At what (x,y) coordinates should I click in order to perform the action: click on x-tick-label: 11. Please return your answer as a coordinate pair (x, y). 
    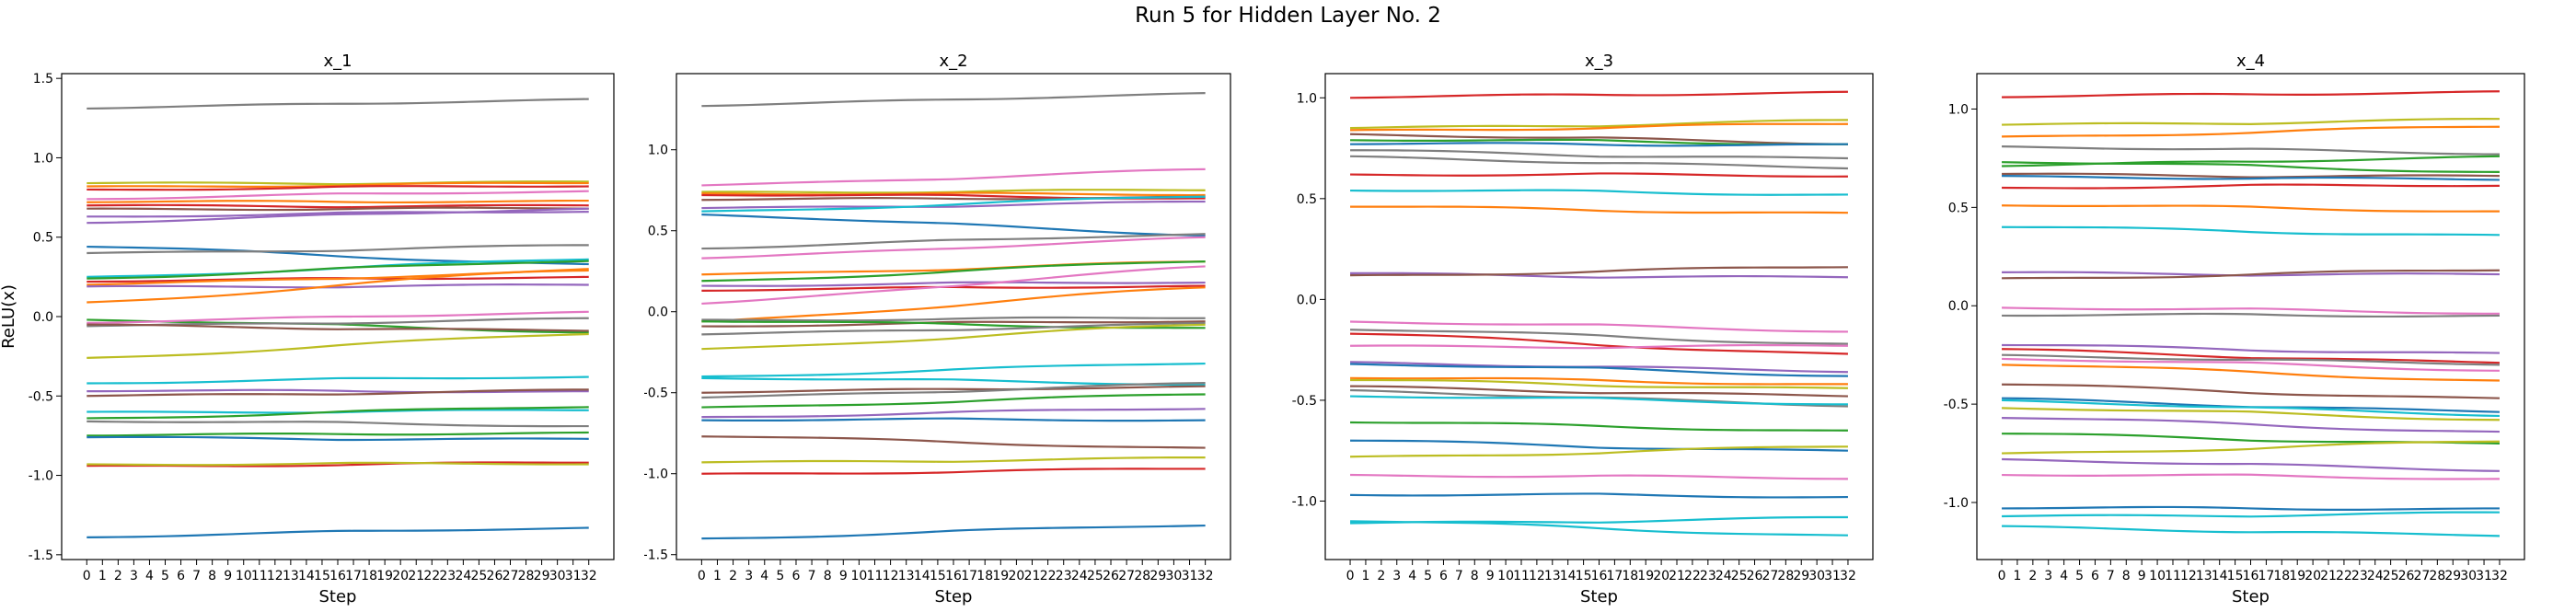
    Looking at the image, I should click on (875, 576).